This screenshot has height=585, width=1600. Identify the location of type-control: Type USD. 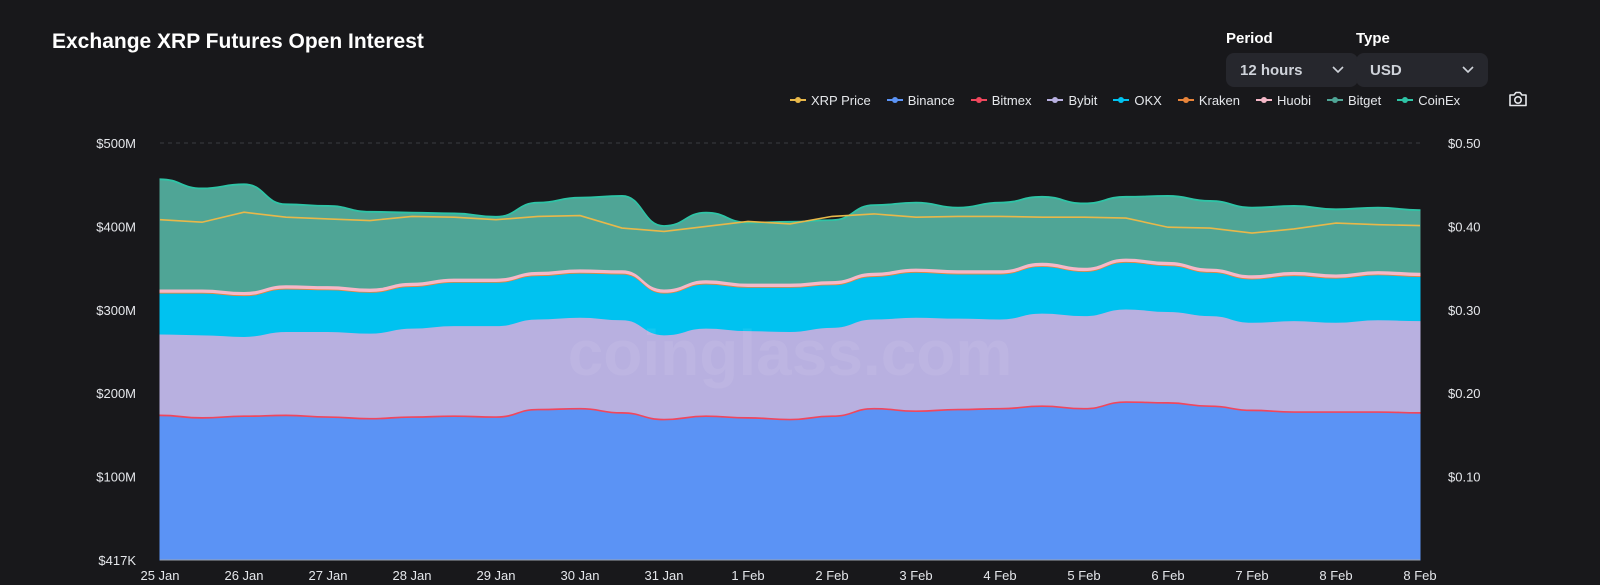
(1422, 58).